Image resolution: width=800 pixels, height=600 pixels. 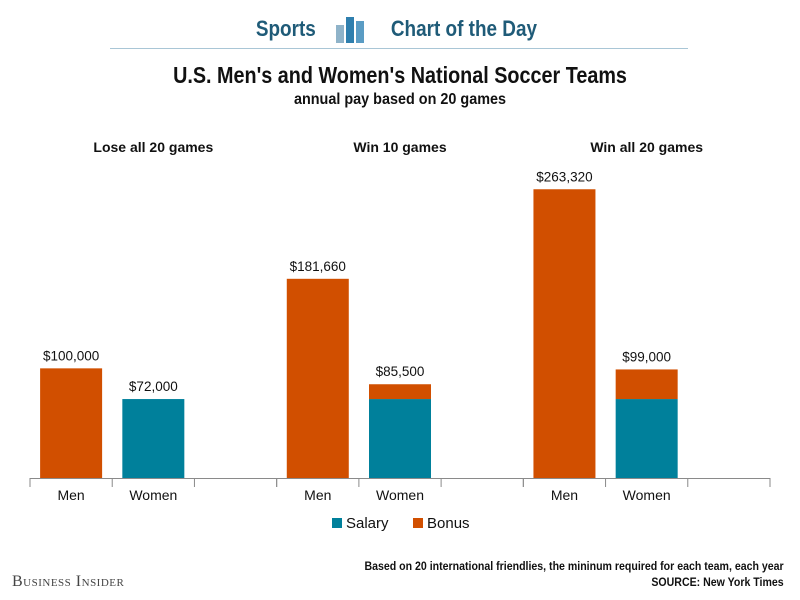 I want to click on business-insider-logo: Business Insider, so click(x=68, y=581).